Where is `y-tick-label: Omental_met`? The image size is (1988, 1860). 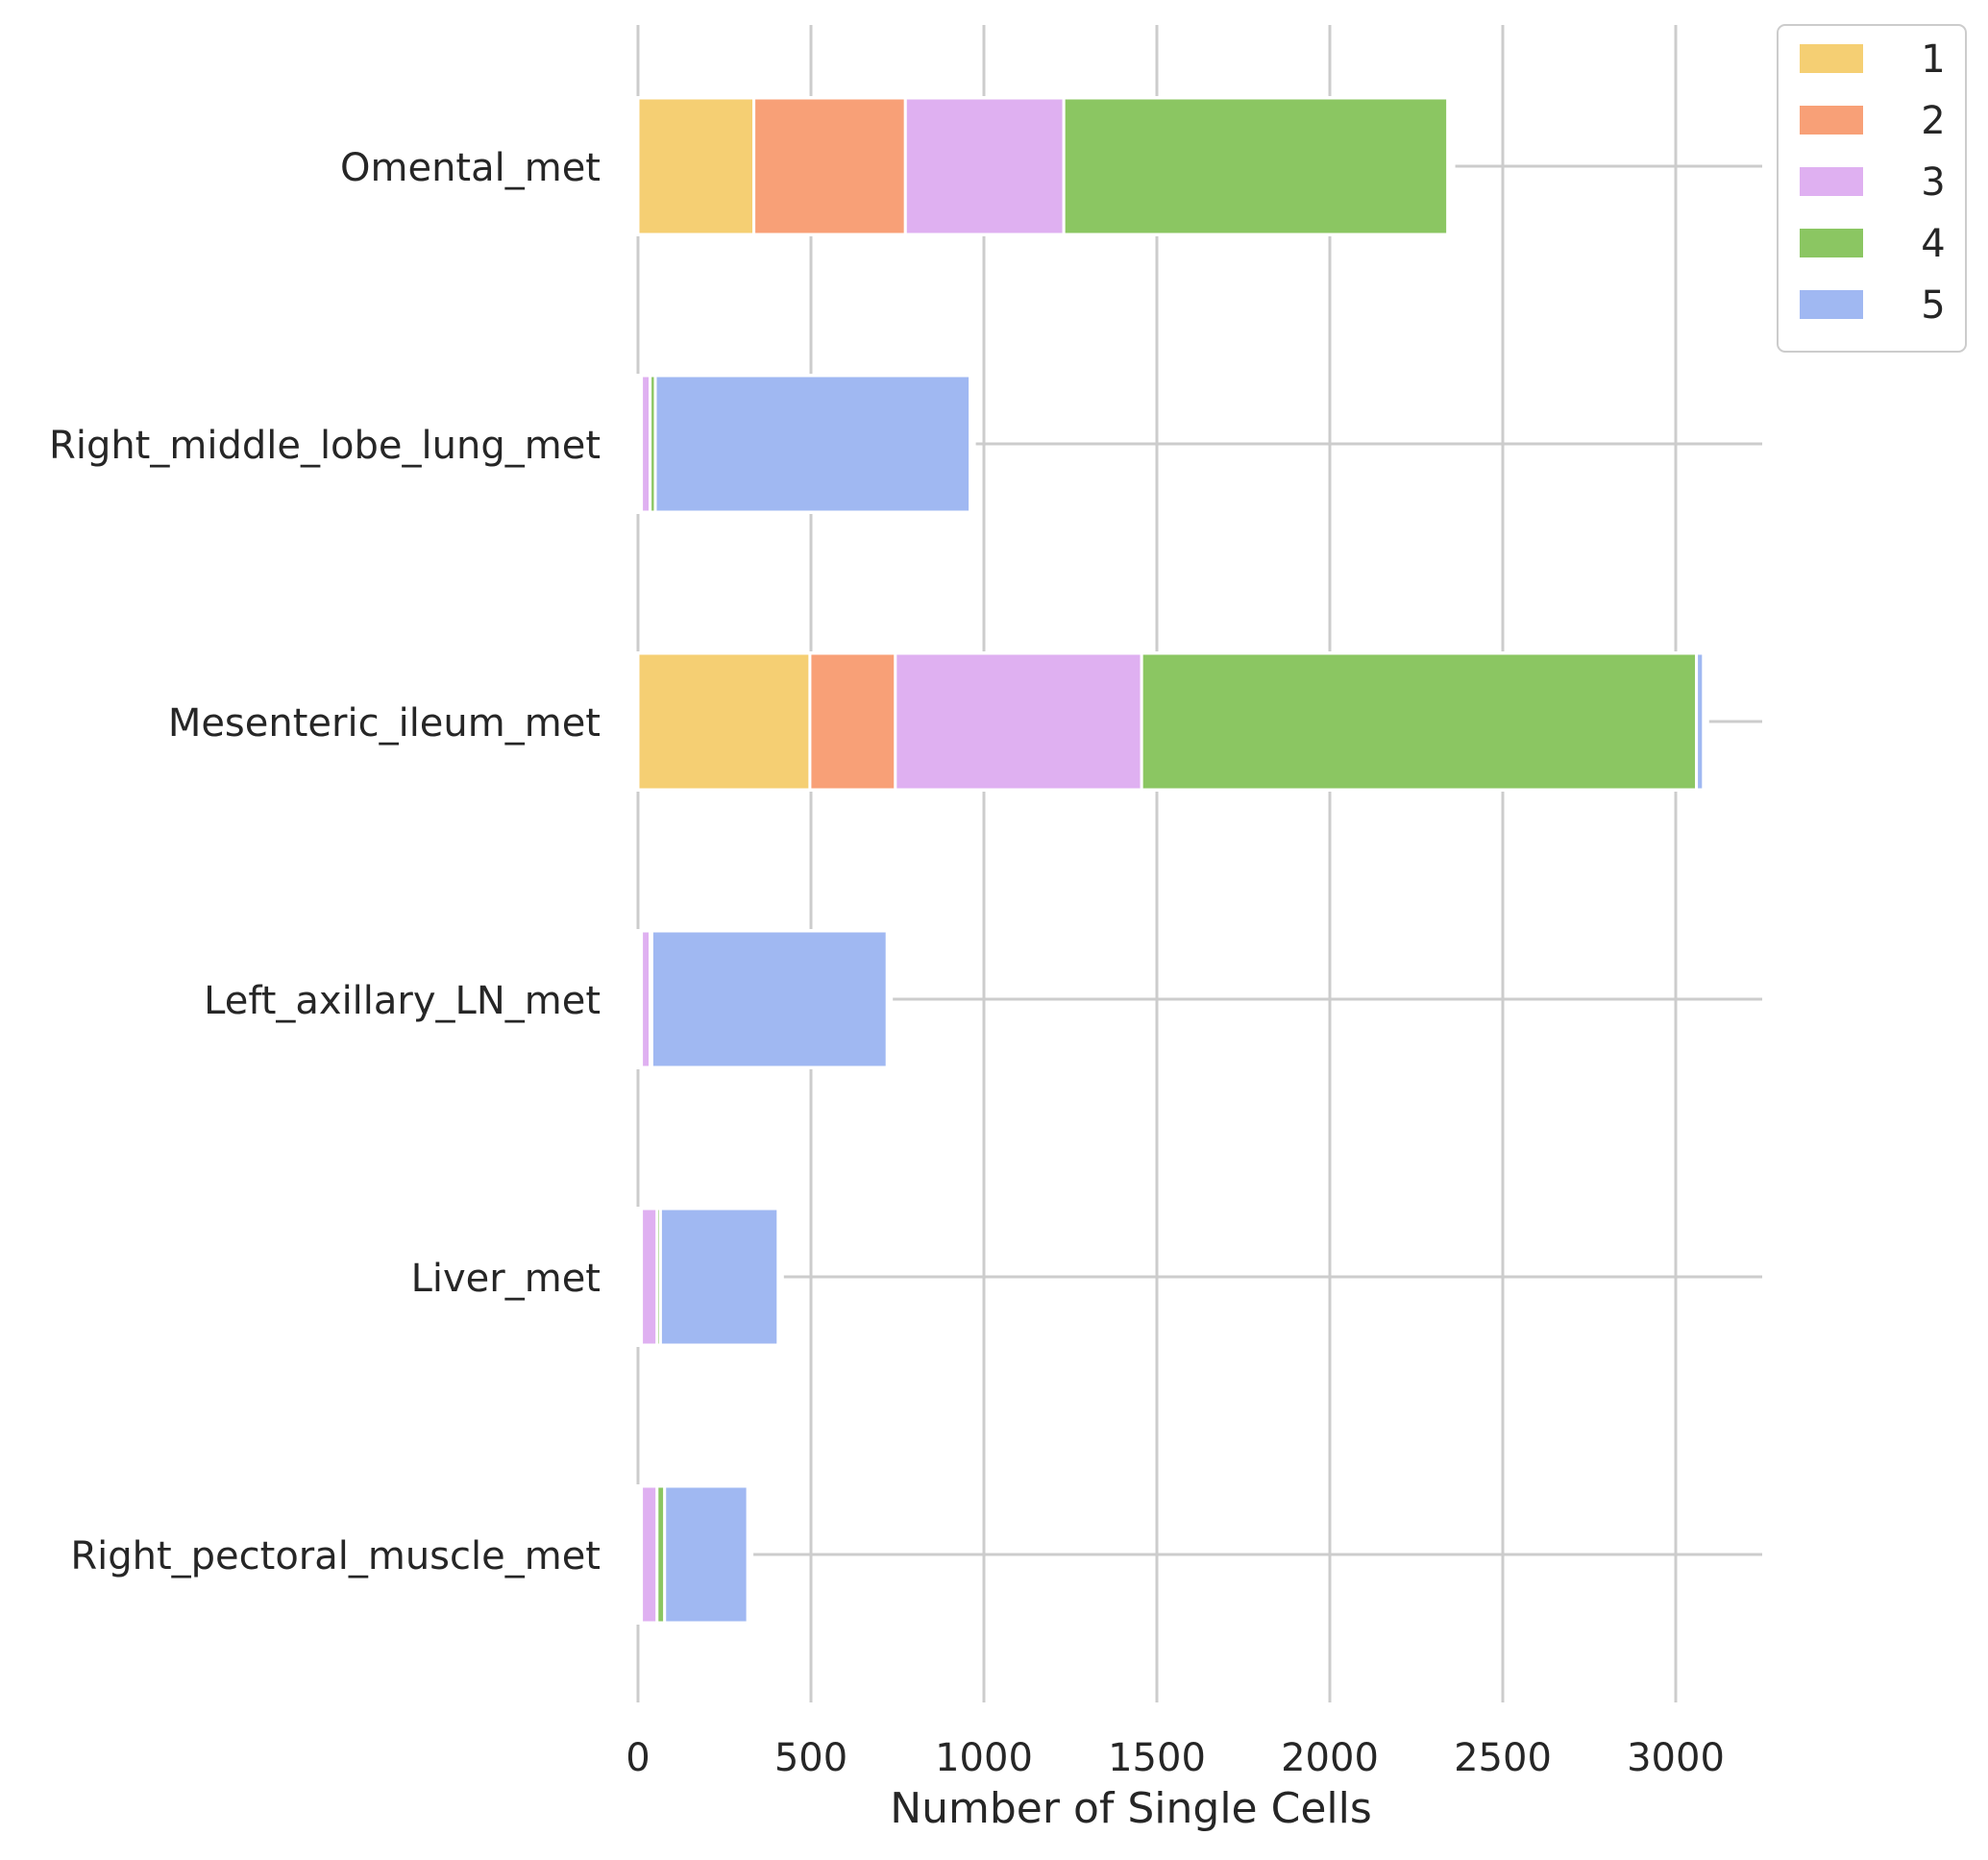
y-tick-label: Omental_met is located at coordinates (470, 168).